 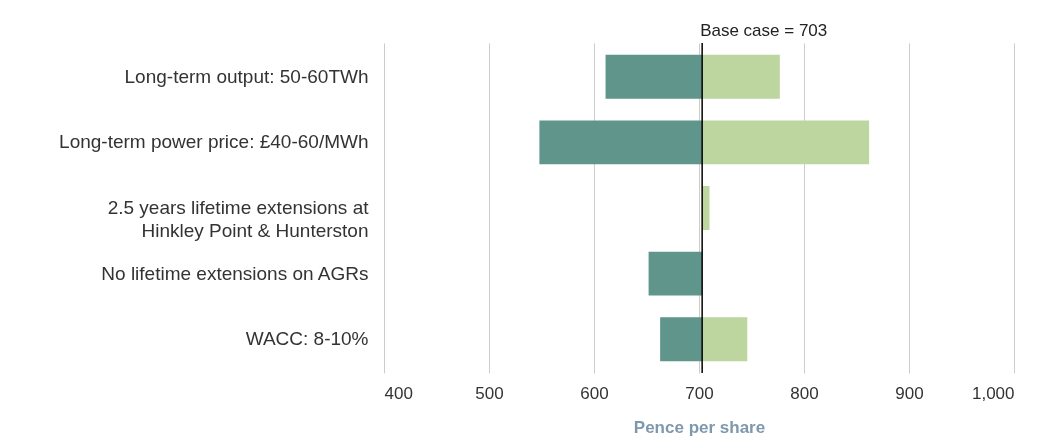 I want to click on x-tick-label: 600, so click(x=594, y=393).